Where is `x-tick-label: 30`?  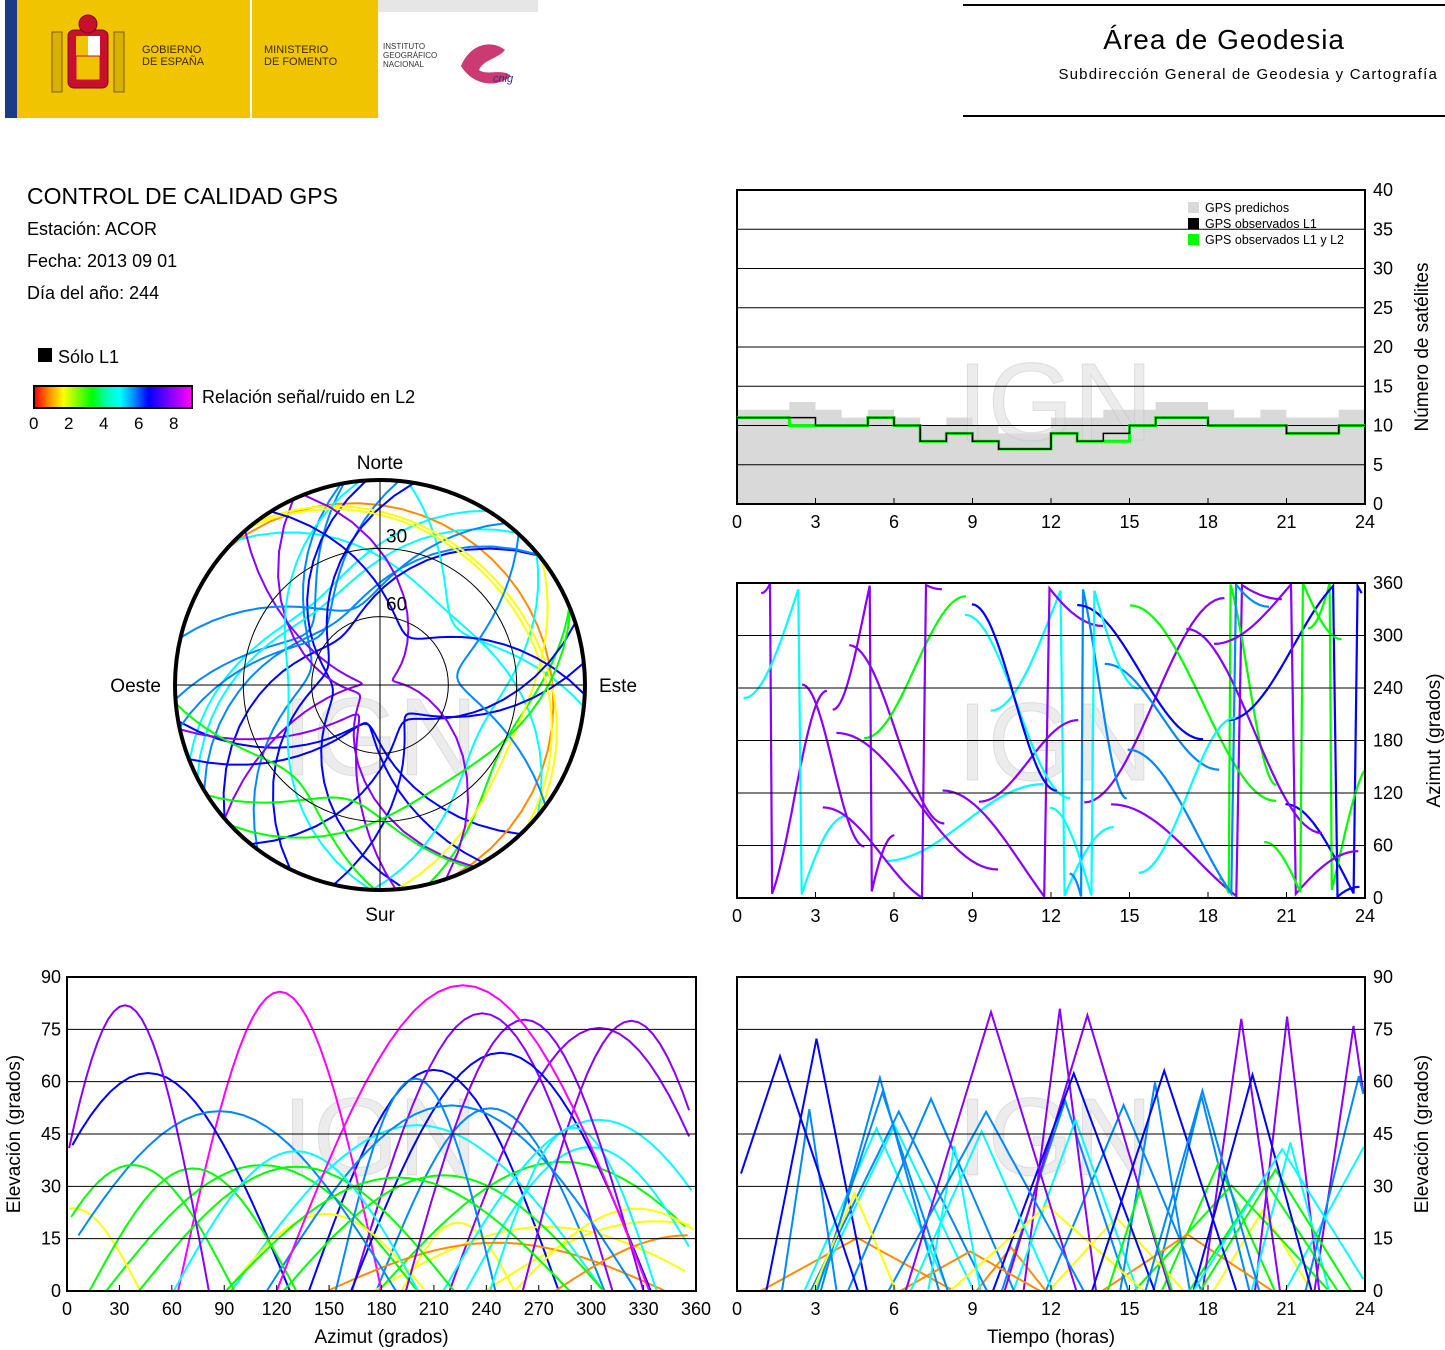
x-tick-label: 30 is located at coordinates (119, 1309).